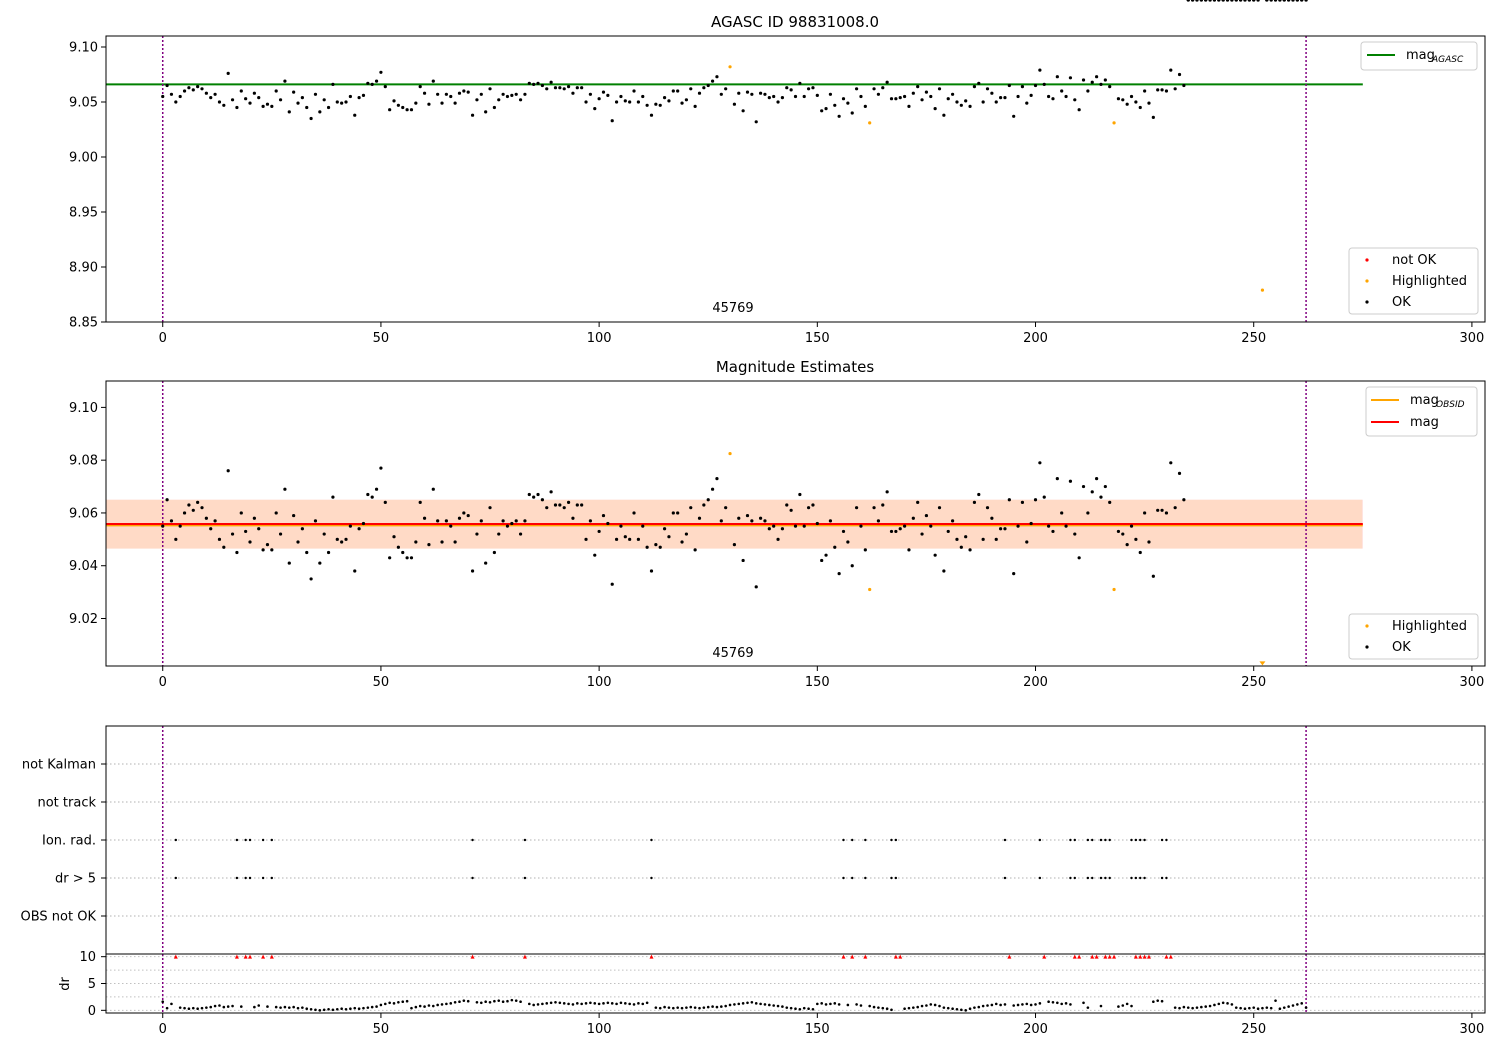 This screenshot has width=1500, height=1050. Describe the element at coordinates (83, 268) in the screenshot. I see `agasc-ytick-label: 8.90` at that location.